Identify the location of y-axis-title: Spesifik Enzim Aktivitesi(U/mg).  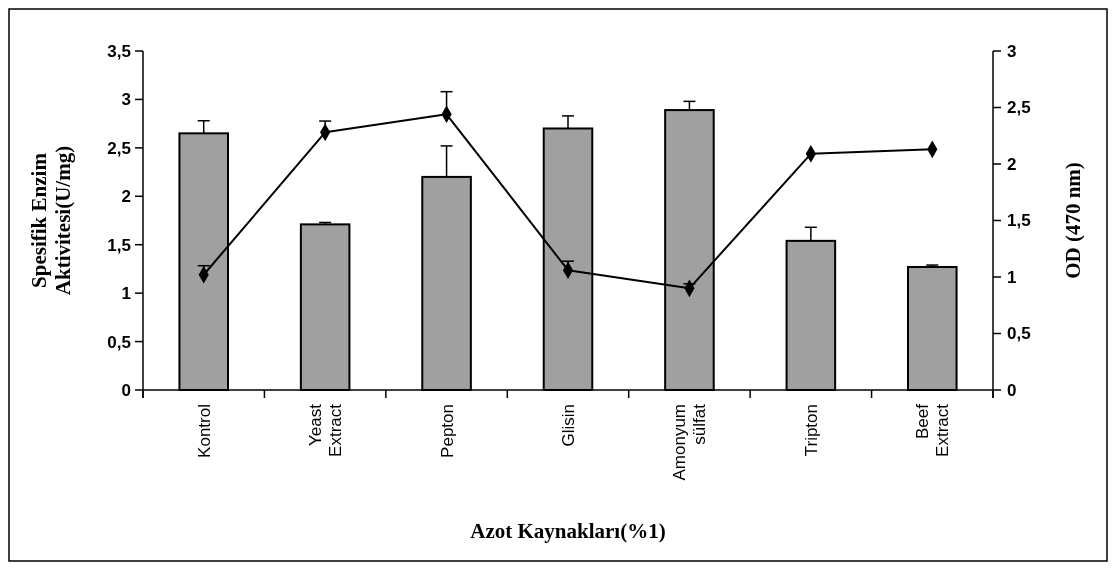
(51, 220).